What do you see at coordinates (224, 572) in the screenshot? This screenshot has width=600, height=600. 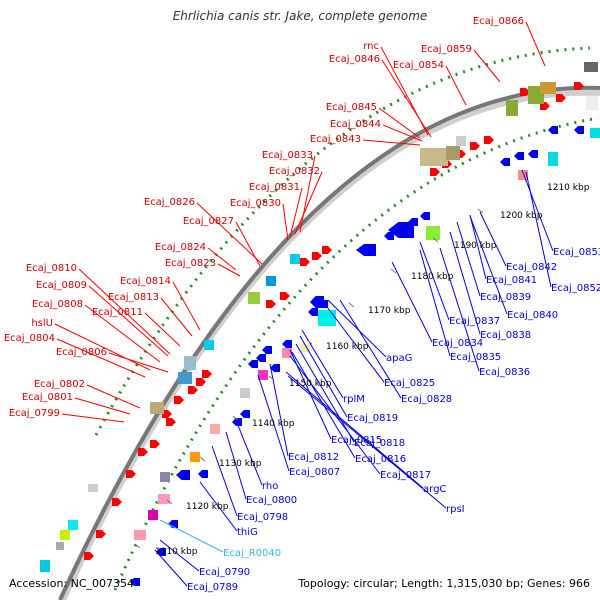 I see `gene-label-reverse: Ecaj_0790` at bounding box center [224, 572].